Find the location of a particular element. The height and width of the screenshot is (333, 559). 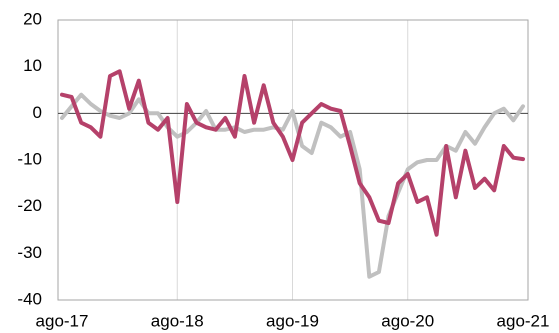

x-tick-label: ago-17 is located at coordinates (62, 320).